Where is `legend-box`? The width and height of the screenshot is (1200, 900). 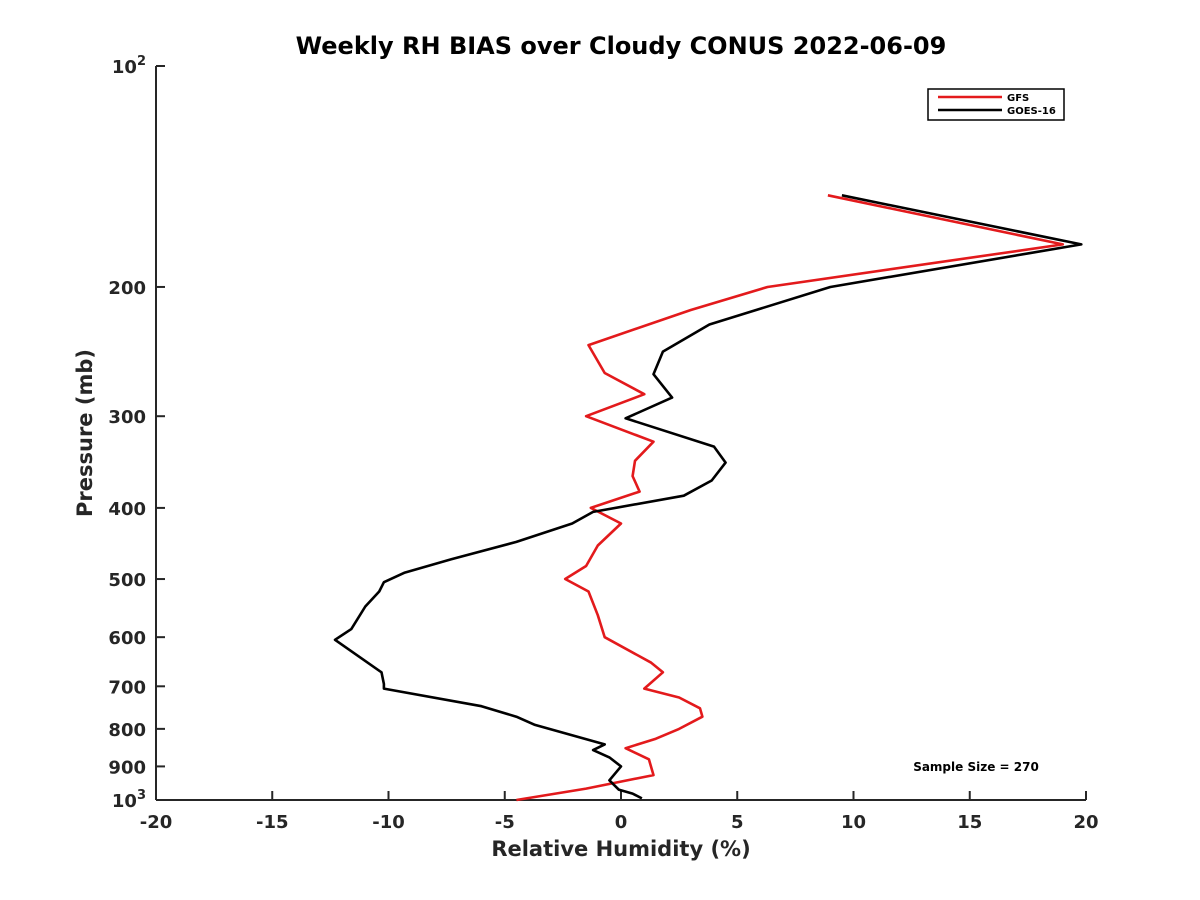 legend-box is located at coordinates (996, 104).